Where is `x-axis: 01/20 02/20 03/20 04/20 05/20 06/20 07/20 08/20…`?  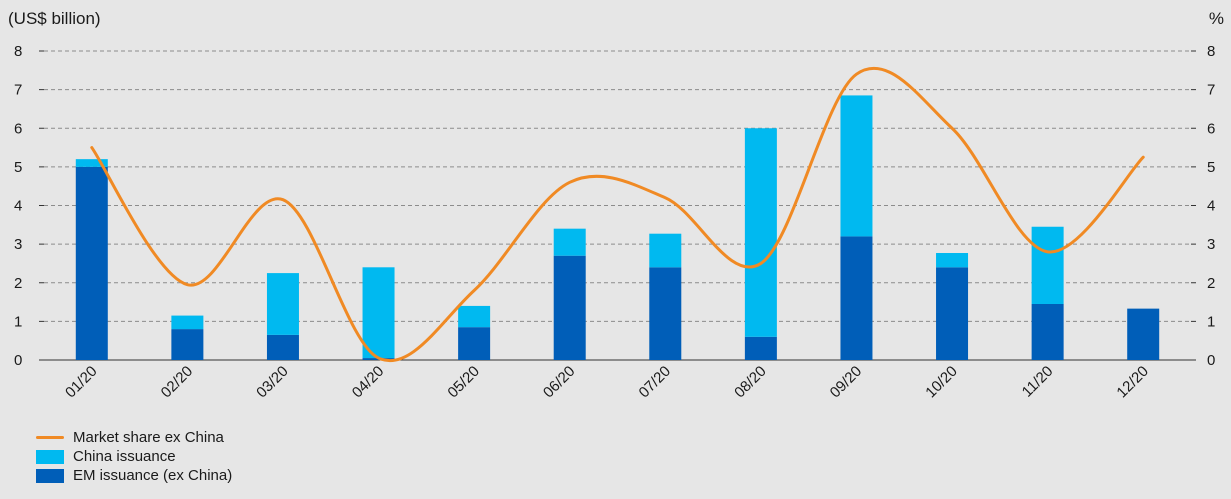 x-axis: 01/20 02/20 03/20 04/20 05/20 06/20 07/20 08/20… is located at coordinates (607, 382).